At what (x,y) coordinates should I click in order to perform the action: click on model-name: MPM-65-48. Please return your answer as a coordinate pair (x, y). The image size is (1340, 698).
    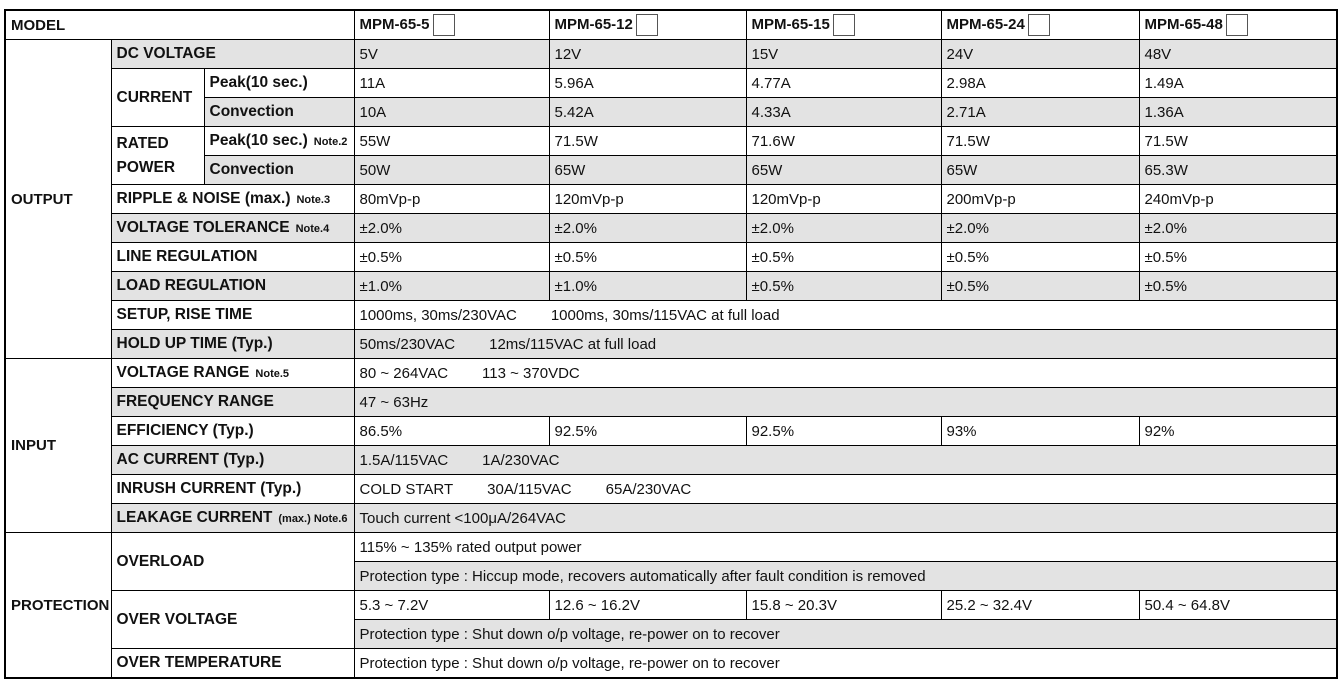
    Looking at the image, I should click on (1183, 24).